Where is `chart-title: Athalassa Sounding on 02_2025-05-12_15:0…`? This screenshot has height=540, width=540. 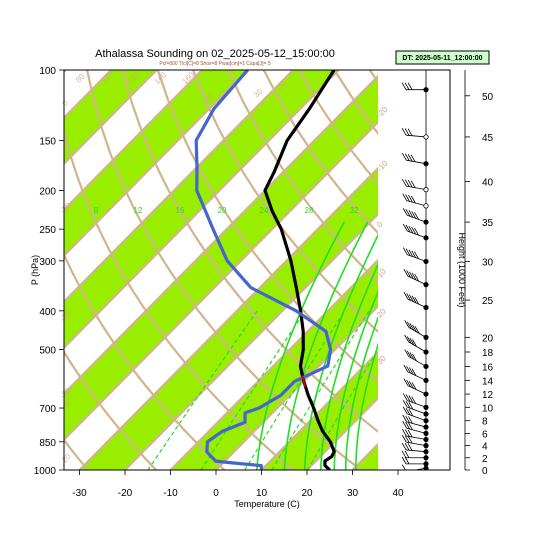 chart-title: Athalassa Sounding on 02_2025-05-12_15:0… is located at coordinates (215, 54).